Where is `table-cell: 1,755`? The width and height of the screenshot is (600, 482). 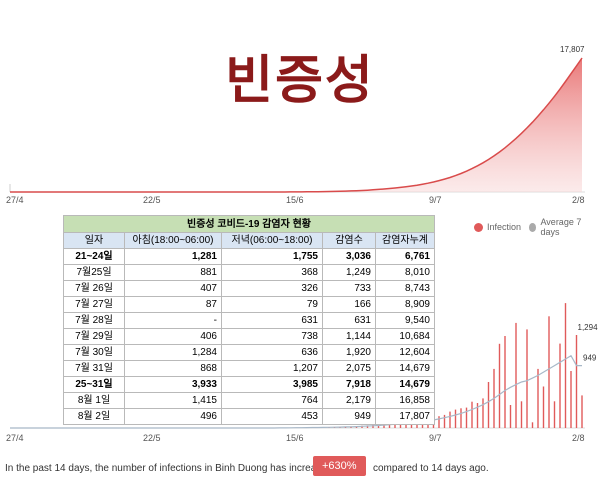
table-cell: 1,755 is located at coordinates (272, 256).